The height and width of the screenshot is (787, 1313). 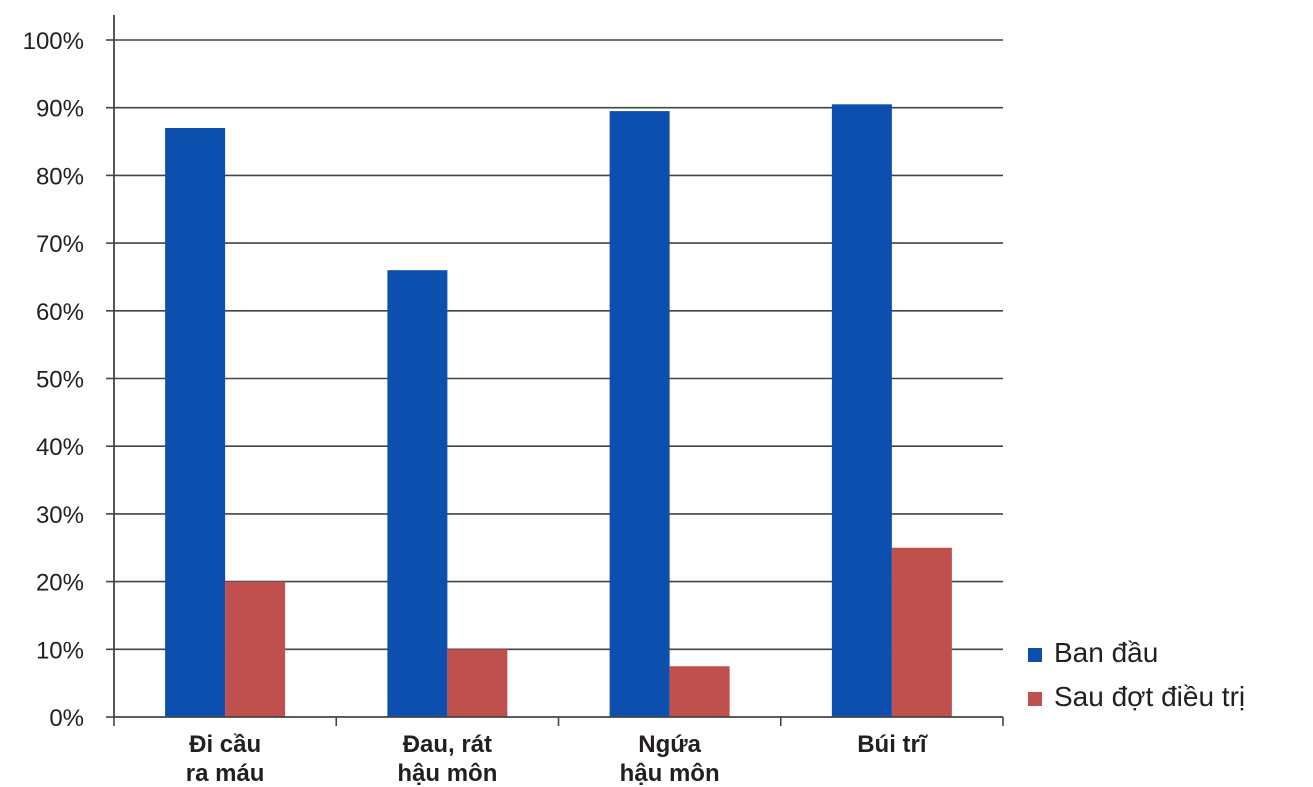 I want to click on x-category-label: Ngứa, so click(x=669, y=744).